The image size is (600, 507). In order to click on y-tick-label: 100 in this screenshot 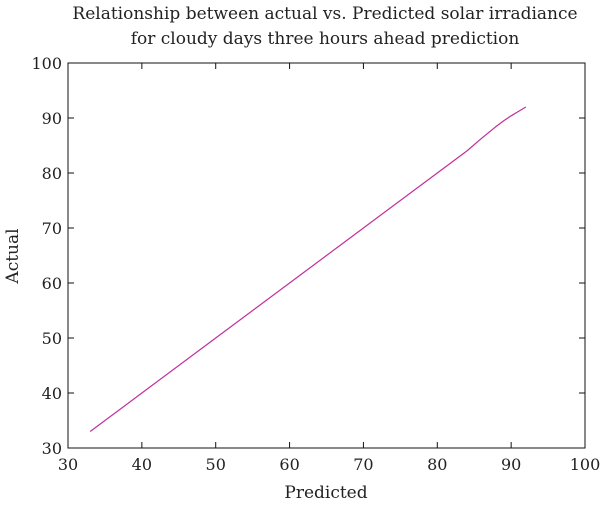, I will do `click(46, 63)`.